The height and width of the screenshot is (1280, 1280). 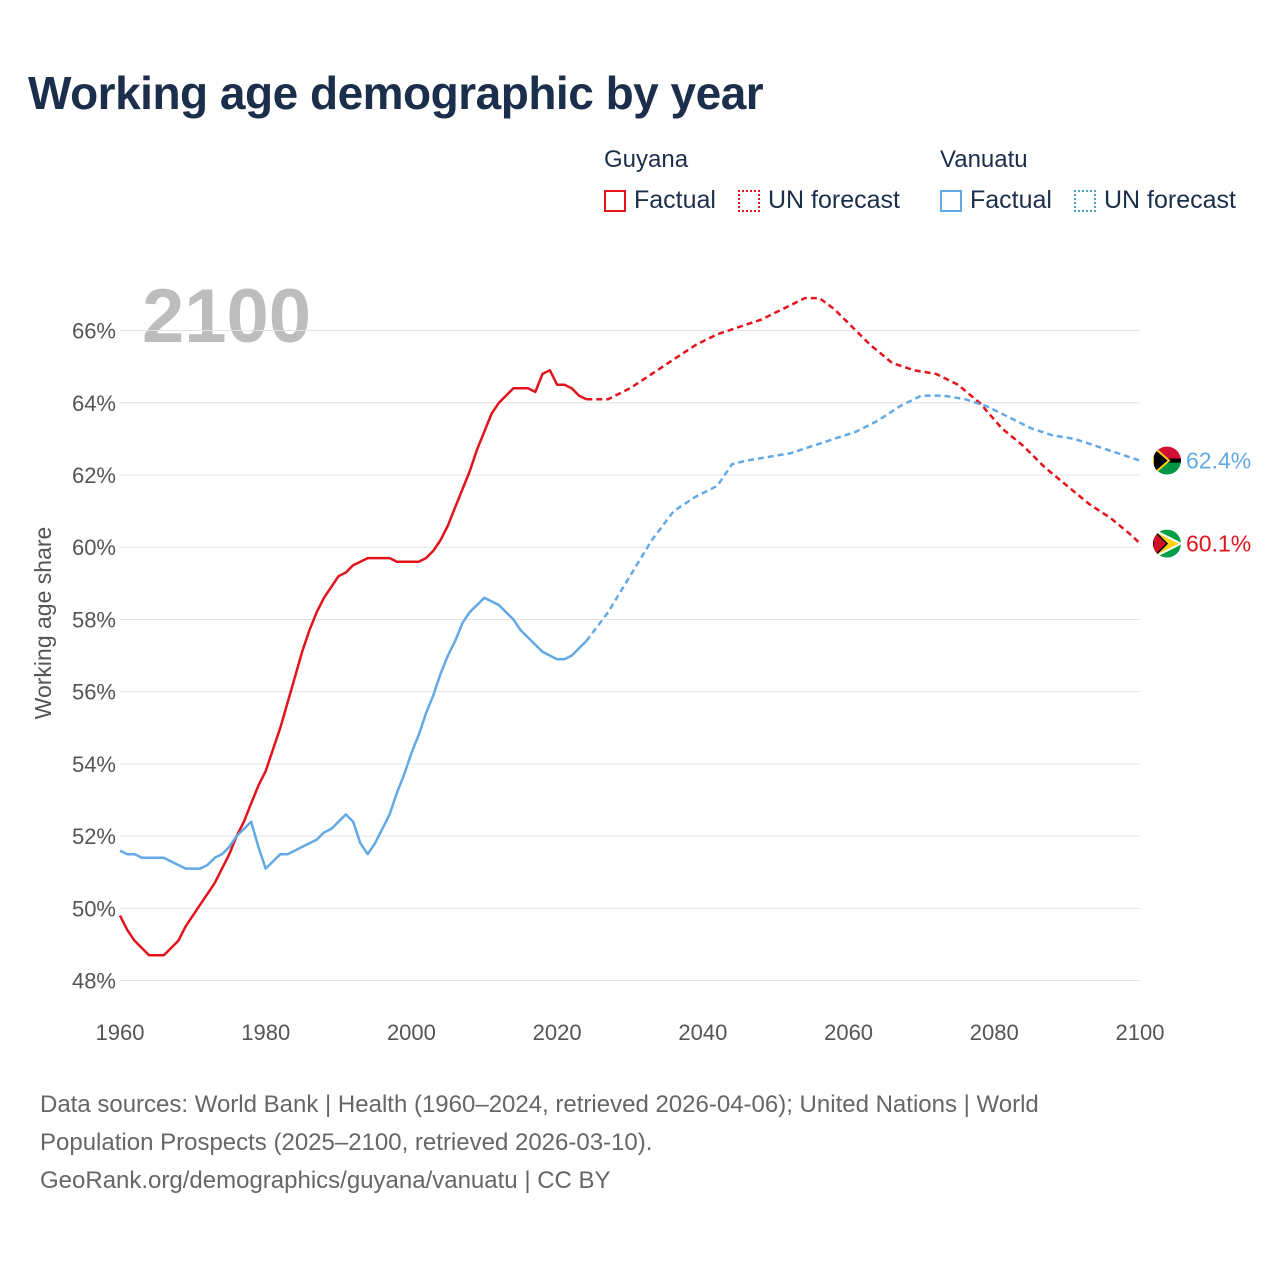 What do you see at coordinates (1170, 200) in the screenshot?
I see `legend-label-vanuatu-forecast: UN forecast` at bounding box center [1170, 200].